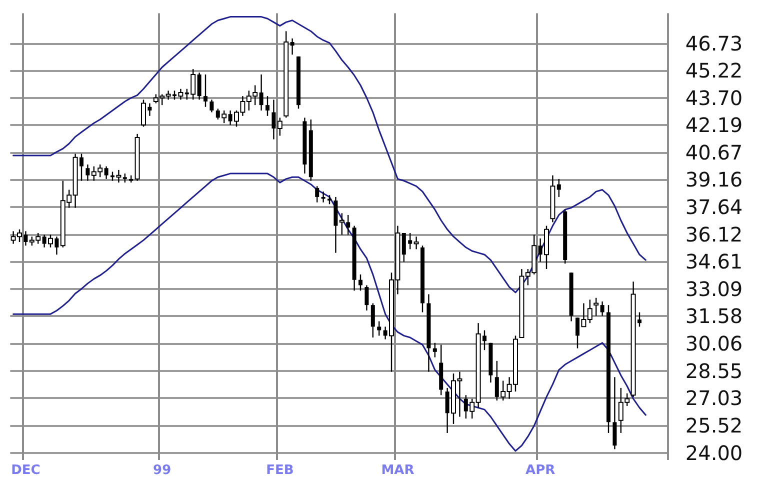 The image size is (781, 477). What do you see at coordinates (540, 470) in the screenshot?
I see `x-tick-label: APR` at bounding box center [540, 470].